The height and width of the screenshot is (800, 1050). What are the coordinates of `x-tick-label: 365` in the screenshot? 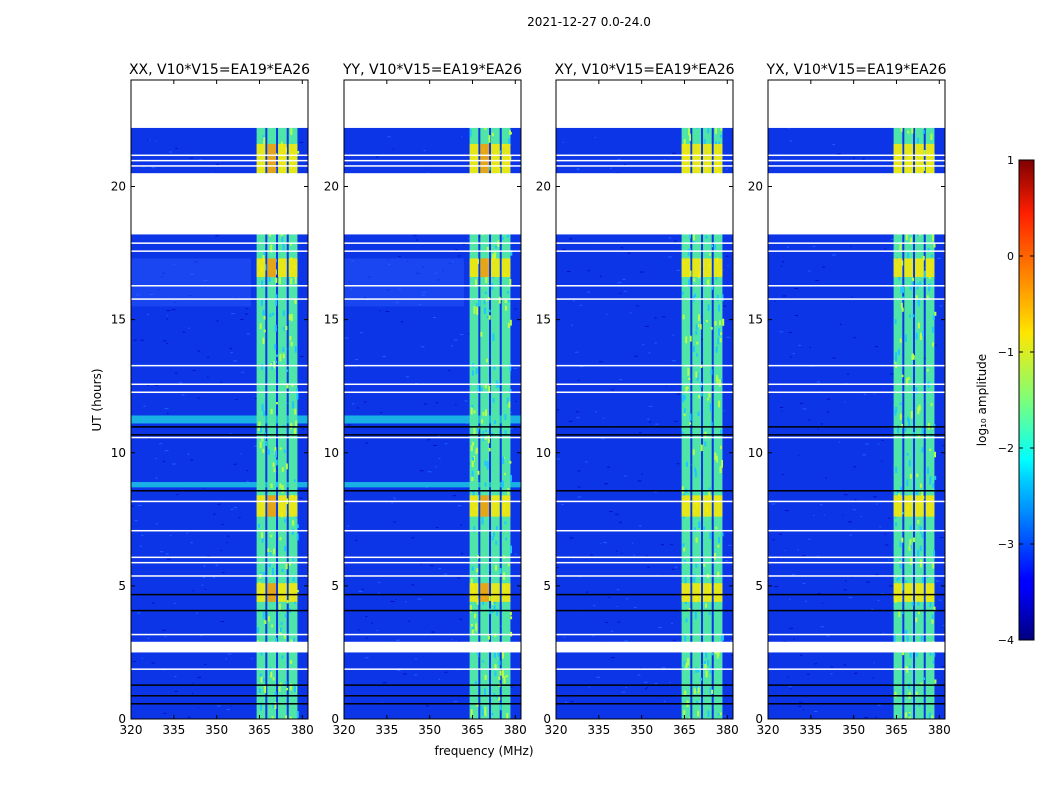 It's located at (259, 730).